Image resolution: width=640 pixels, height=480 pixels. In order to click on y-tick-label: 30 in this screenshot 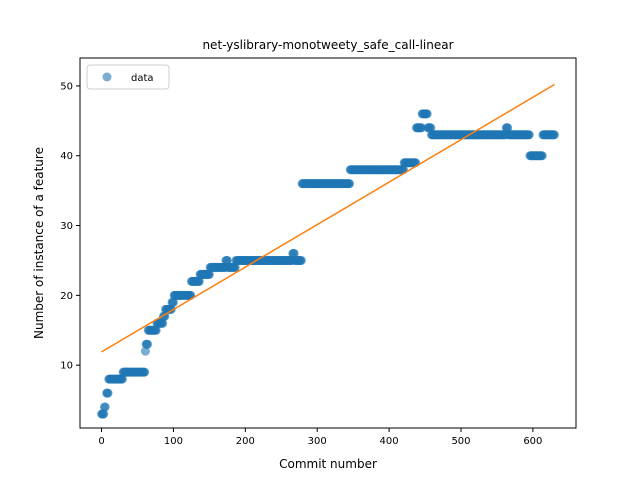, I will do `click(66, 226)`.